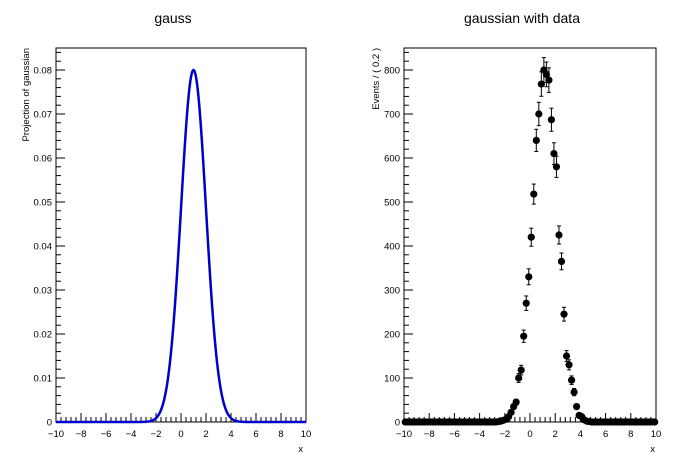  Describe the element at coordinates (454, 434) in the screenshot. I see `x-tick-label: −6` at that location.